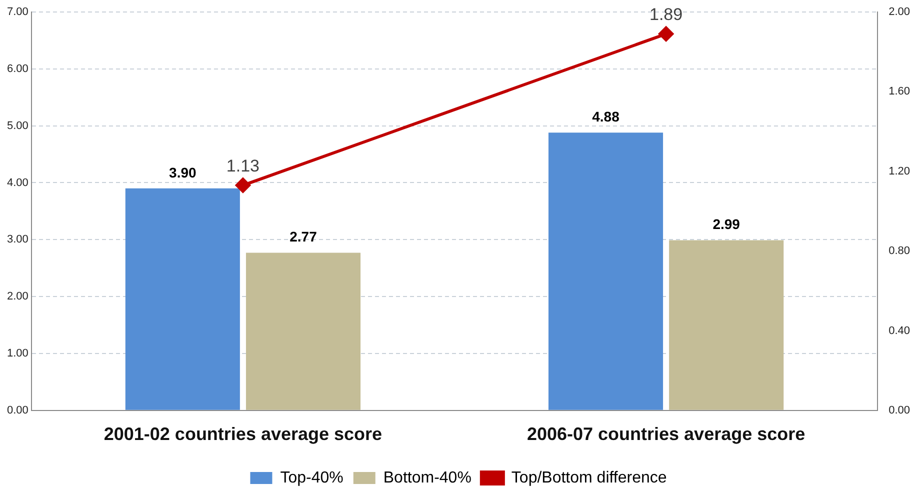  What do you see at coordinates (17, 354) in the screenshot?
I see `y-tick-label: 1.00` at bounding box center [17, 354].